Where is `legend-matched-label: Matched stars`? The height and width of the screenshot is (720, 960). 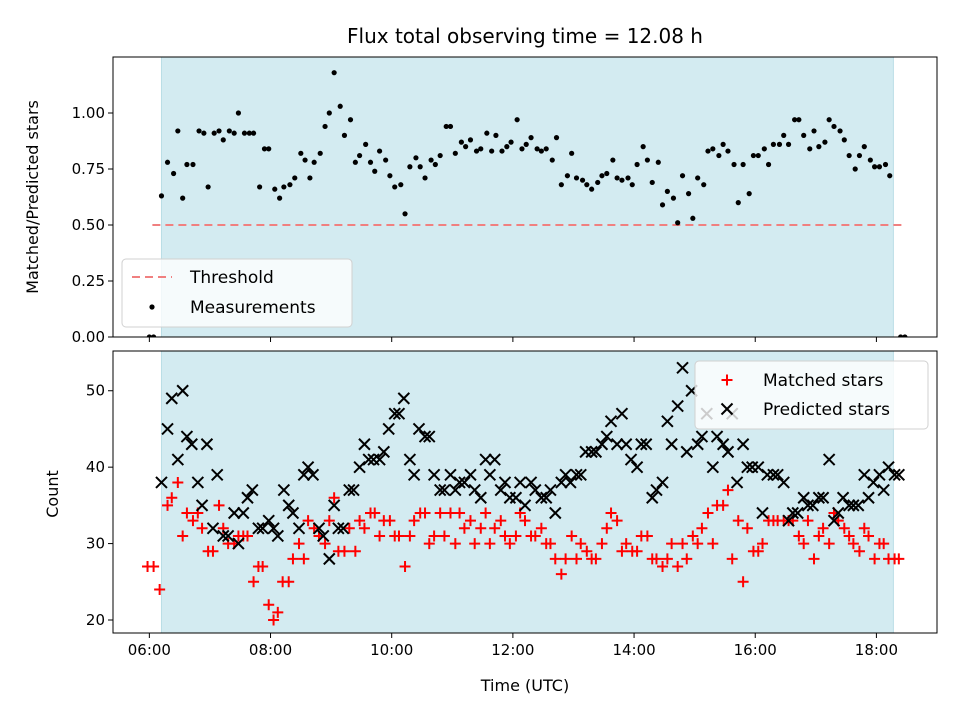
legend-matched-label: Matched stars is located at coordinates (823, 381).